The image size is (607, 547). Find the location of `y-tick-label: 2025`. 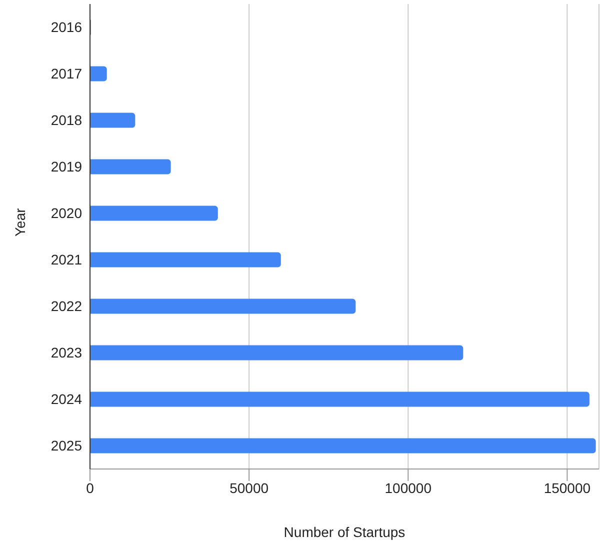

y-tick-label: 2025 is located at coordinates (66, 446).